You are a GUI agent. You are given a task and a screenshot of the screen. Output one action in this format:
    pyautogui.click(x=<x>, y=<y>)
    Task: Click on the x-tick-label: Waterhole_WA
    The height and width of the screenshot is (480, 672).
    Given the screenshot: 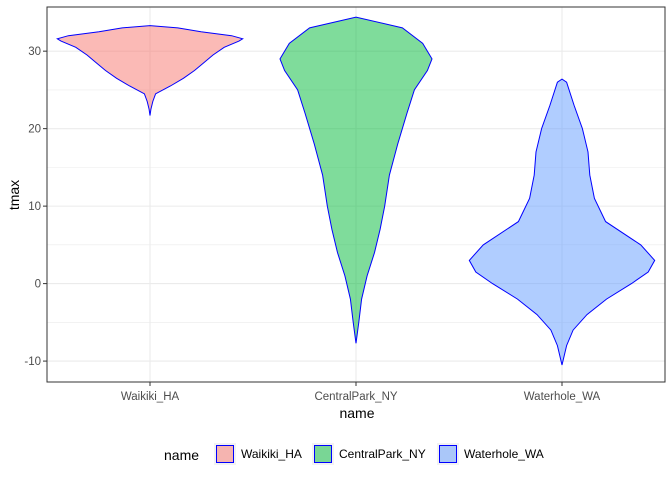 What is the action you would take?
    pyautogui.click(x=562, y=397)
    